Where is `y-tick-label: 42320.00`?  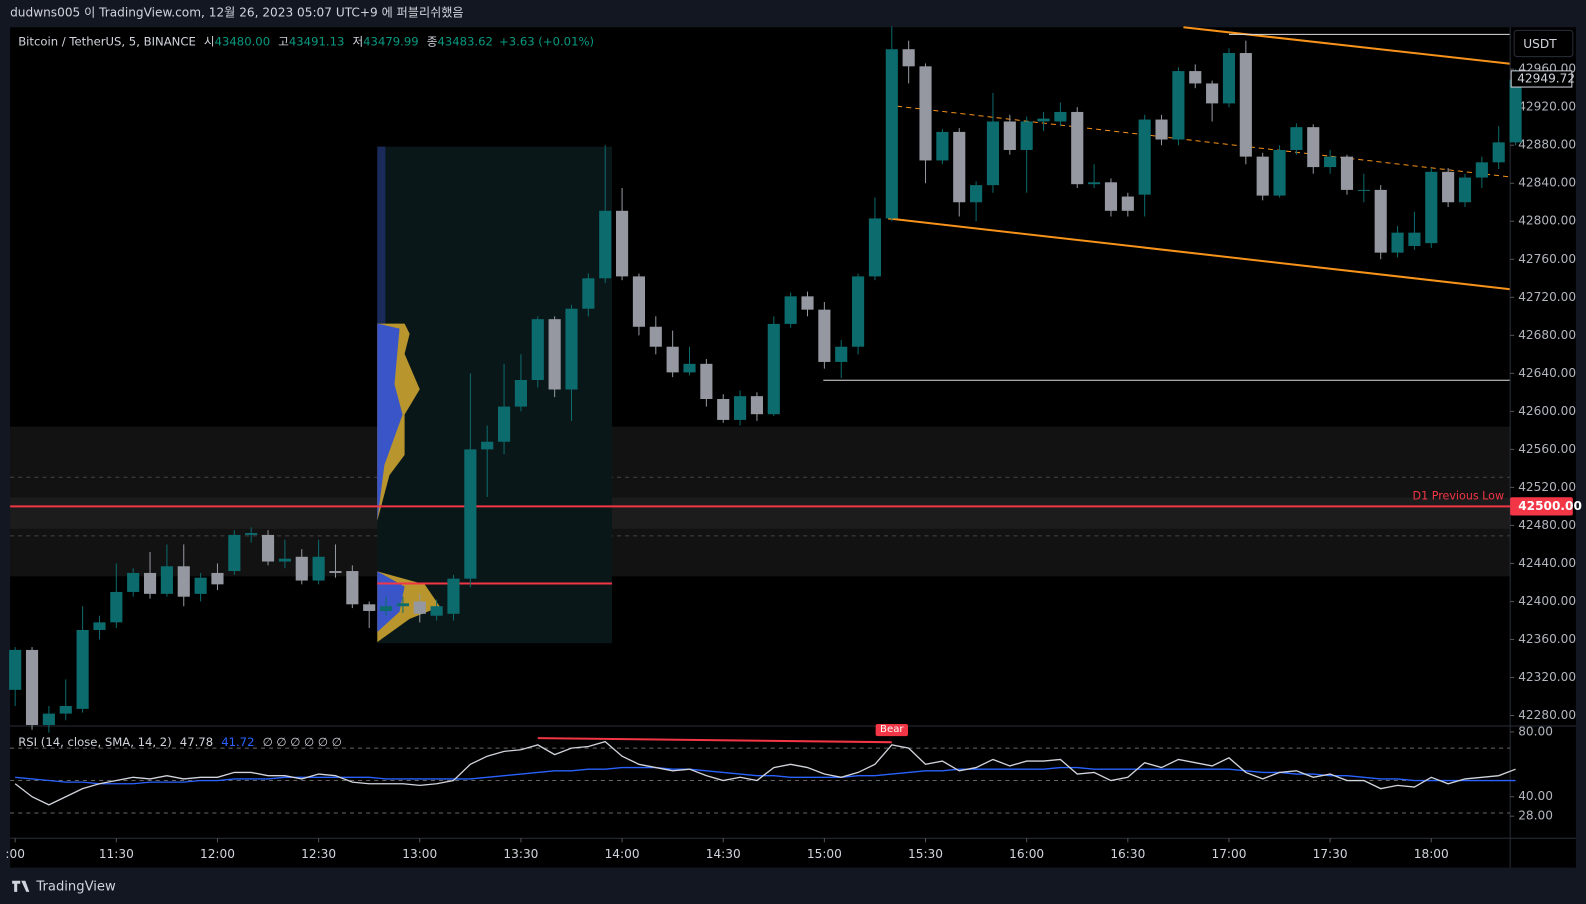 y-tick-label: 42320.00 is located at coordinates (1547, 677).